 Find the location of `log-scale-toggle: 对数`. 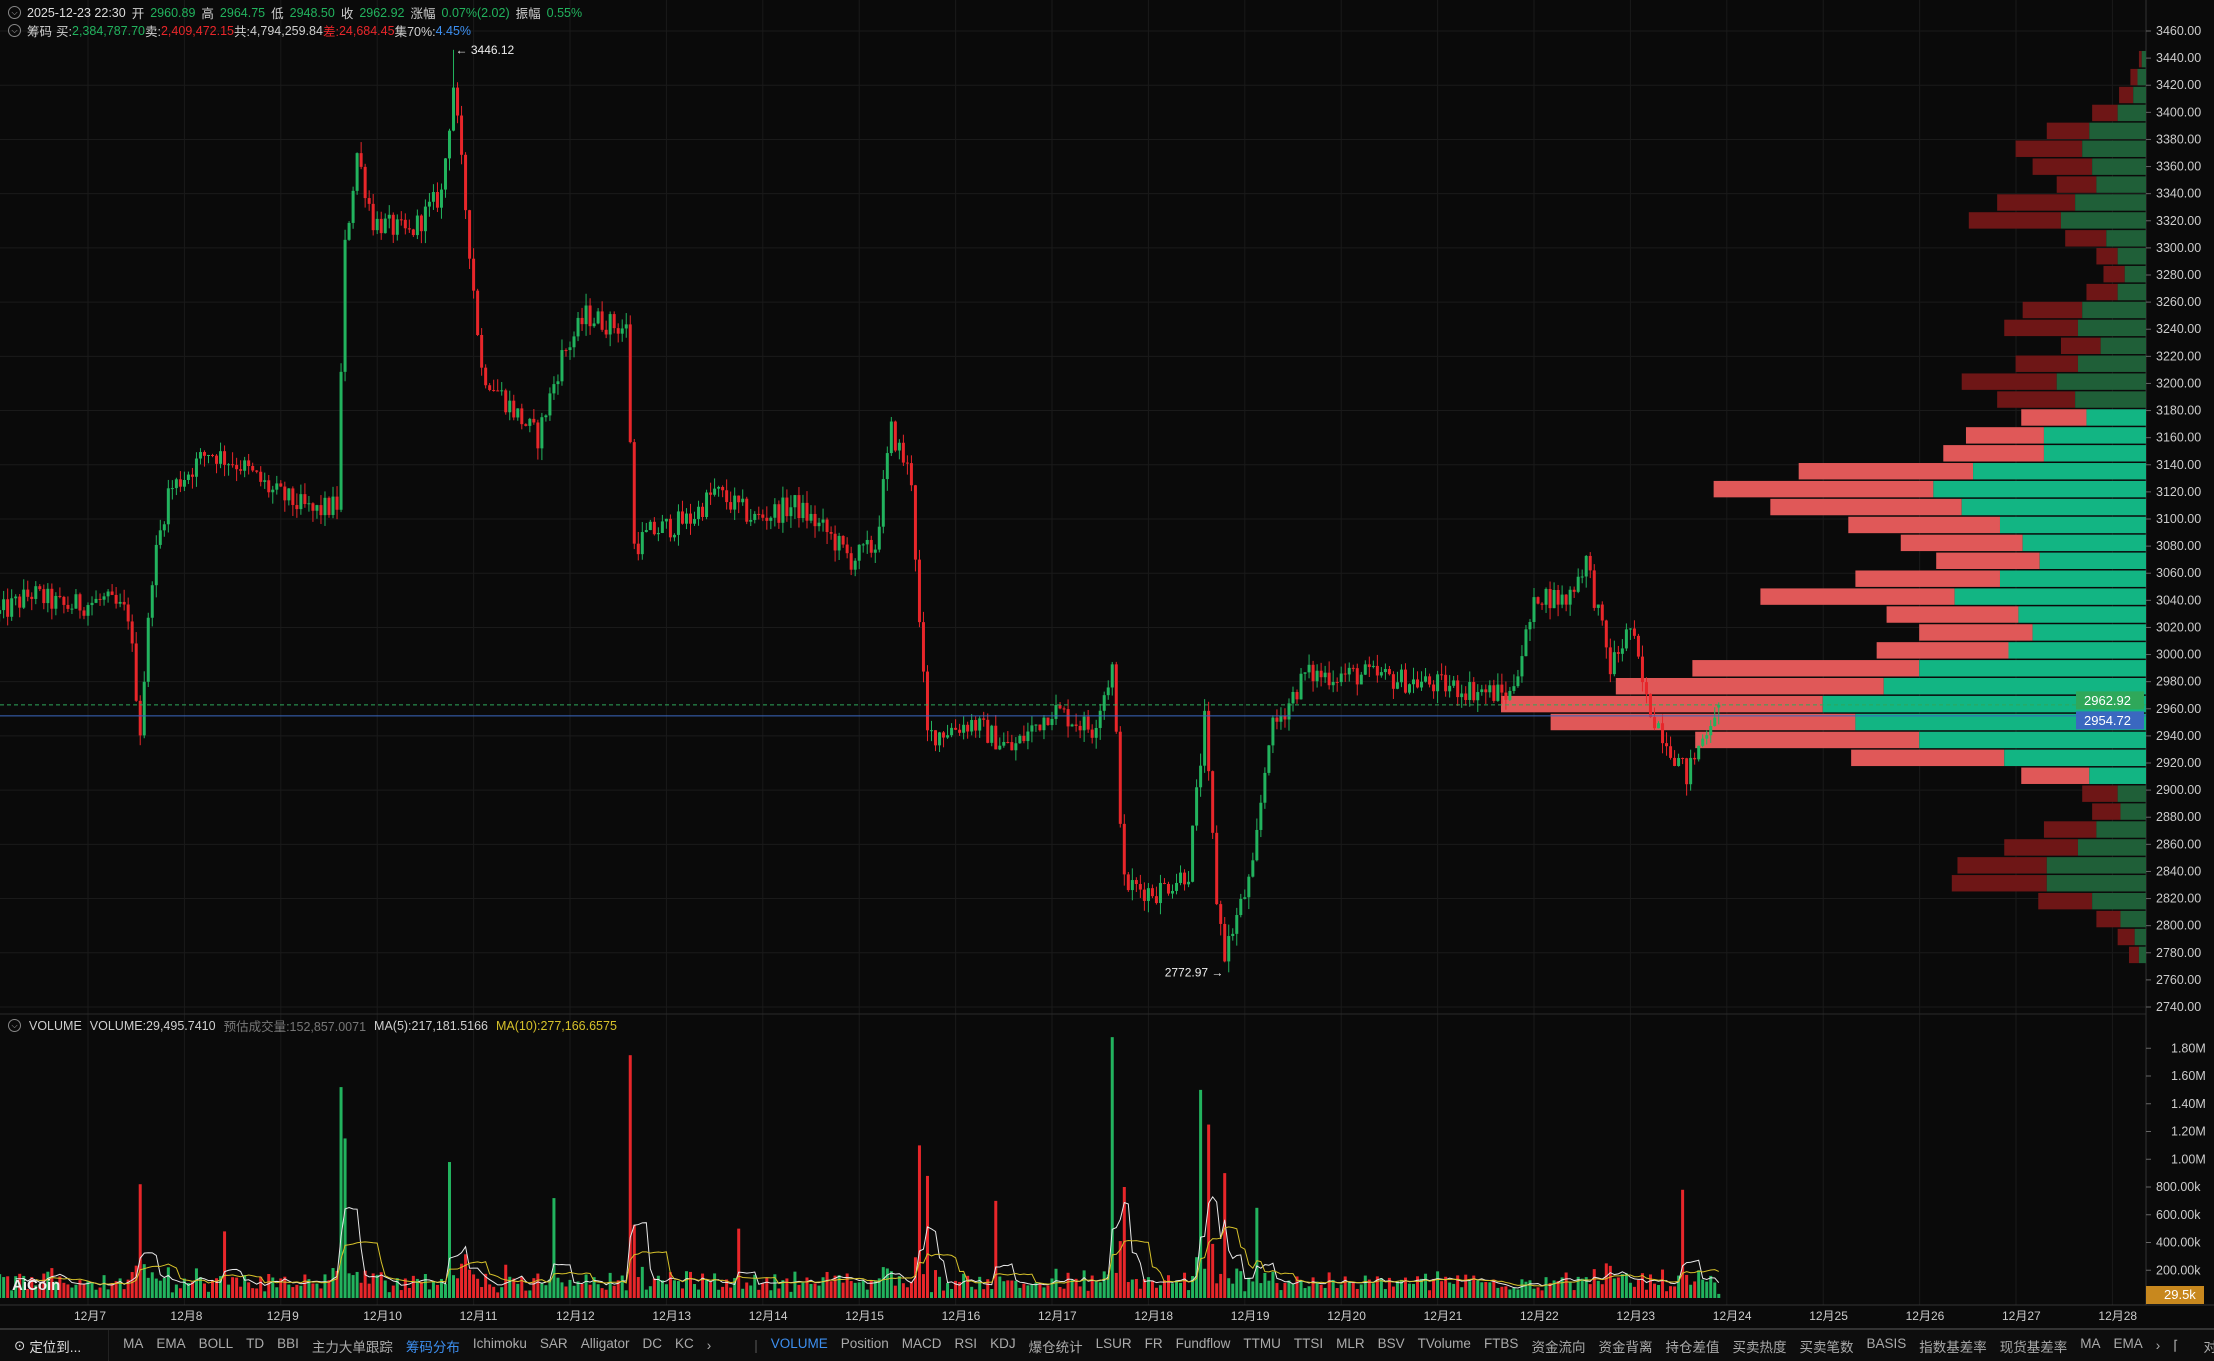

log-scale-toggle: 对数 is located at coordinates (2209, 1346).